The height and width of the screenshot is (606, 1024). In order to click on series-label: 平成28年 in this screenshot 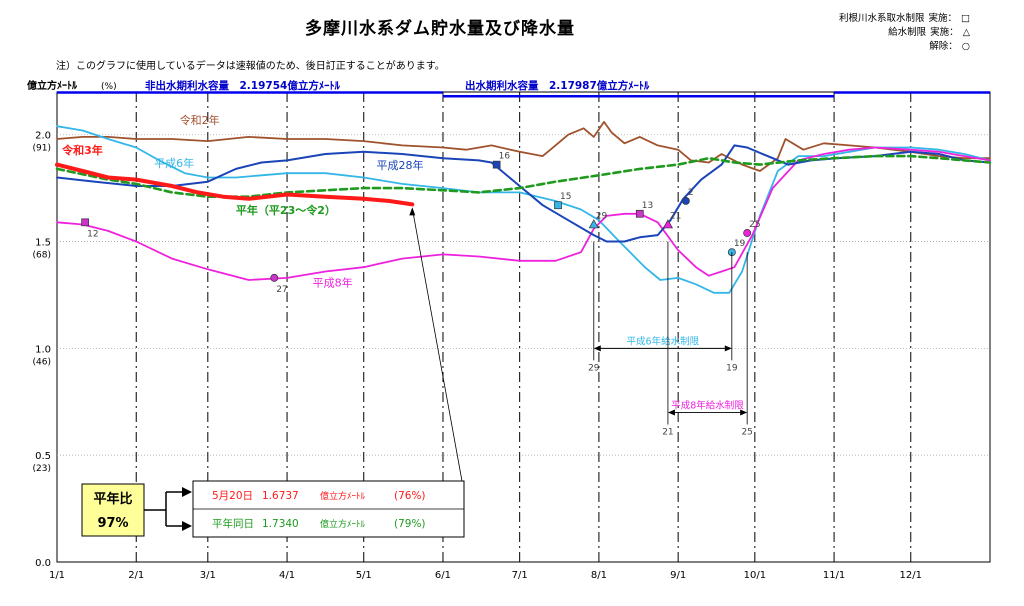, I will do `click(400, 165)`.